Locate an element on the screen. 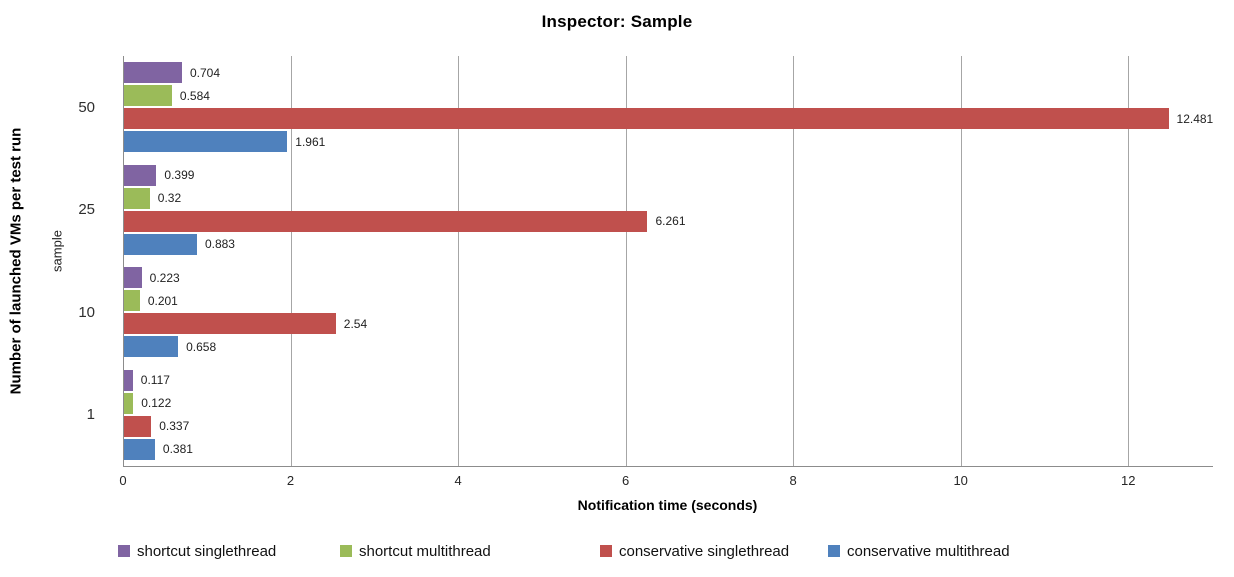 The height and width of the screenshot is (577, 1234). chart-title: Inspector: Sample is located at coordinates (617, 21).